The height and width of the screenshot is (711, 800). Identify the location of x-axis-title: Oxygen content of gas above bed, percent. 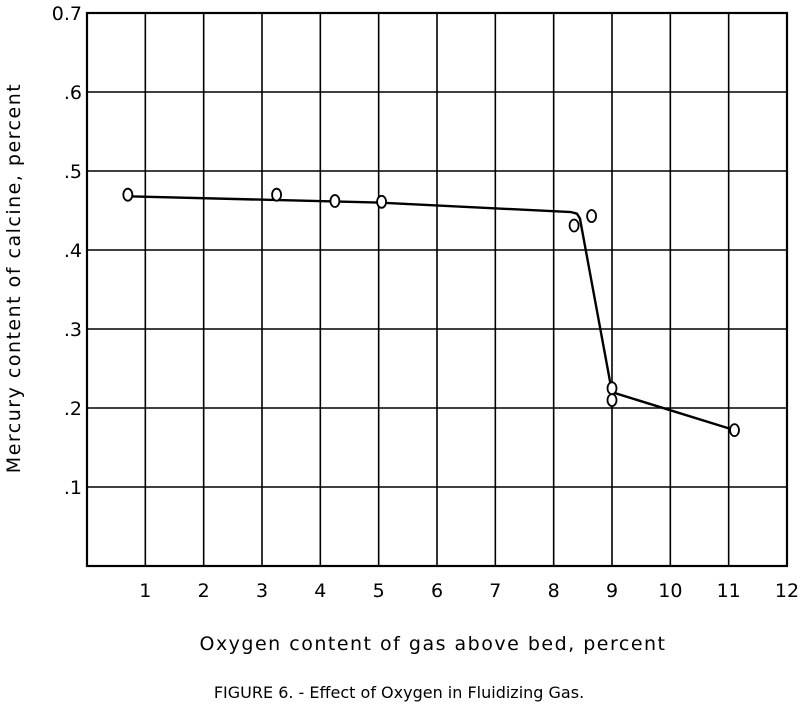
(432, 644).